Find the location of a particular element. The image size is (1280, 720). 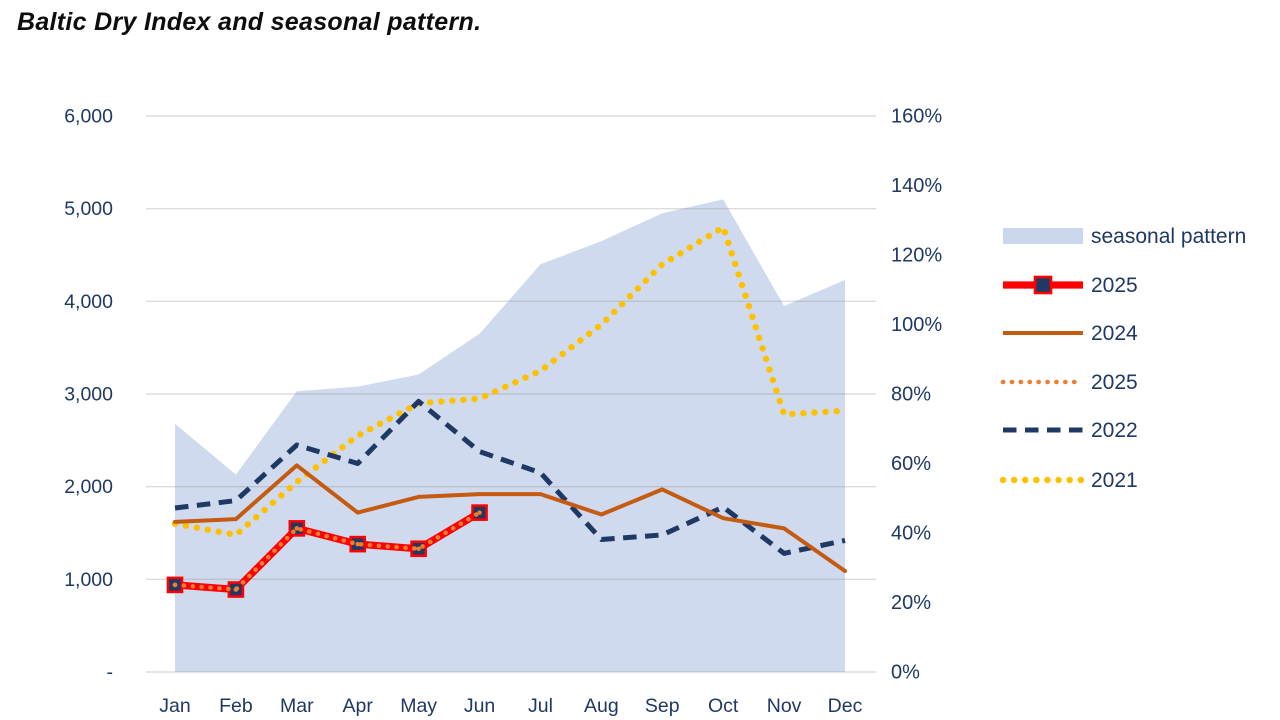

right-axis-tick: 20% is located at coordinates (911, 603).